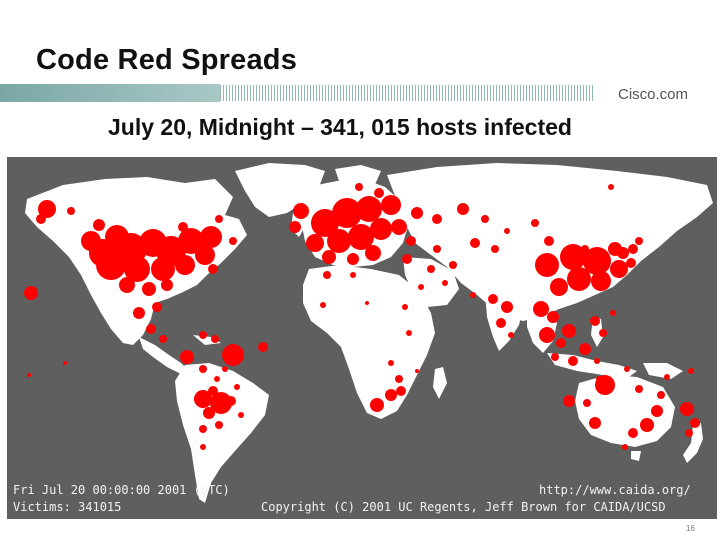 The width and height of the screenshot is (720, 540). What do you see at coordinates (592, 365) in the screenshot?
I see `land-indonesia` at bounding box center [592, 365].